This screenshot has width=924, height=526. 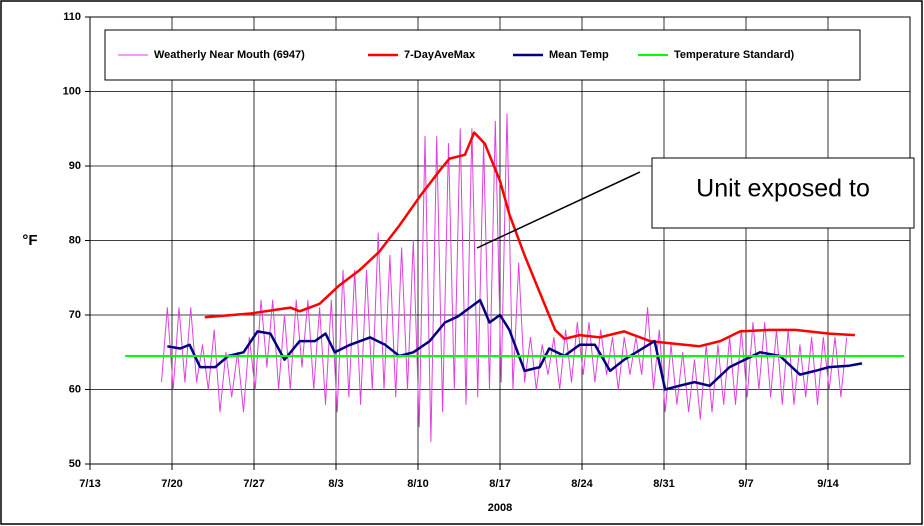 What do you see at coordinates (783, 189) in the screenshot?
I see `annotation-text: Unit exposed to` at bounding box center [783, 189].